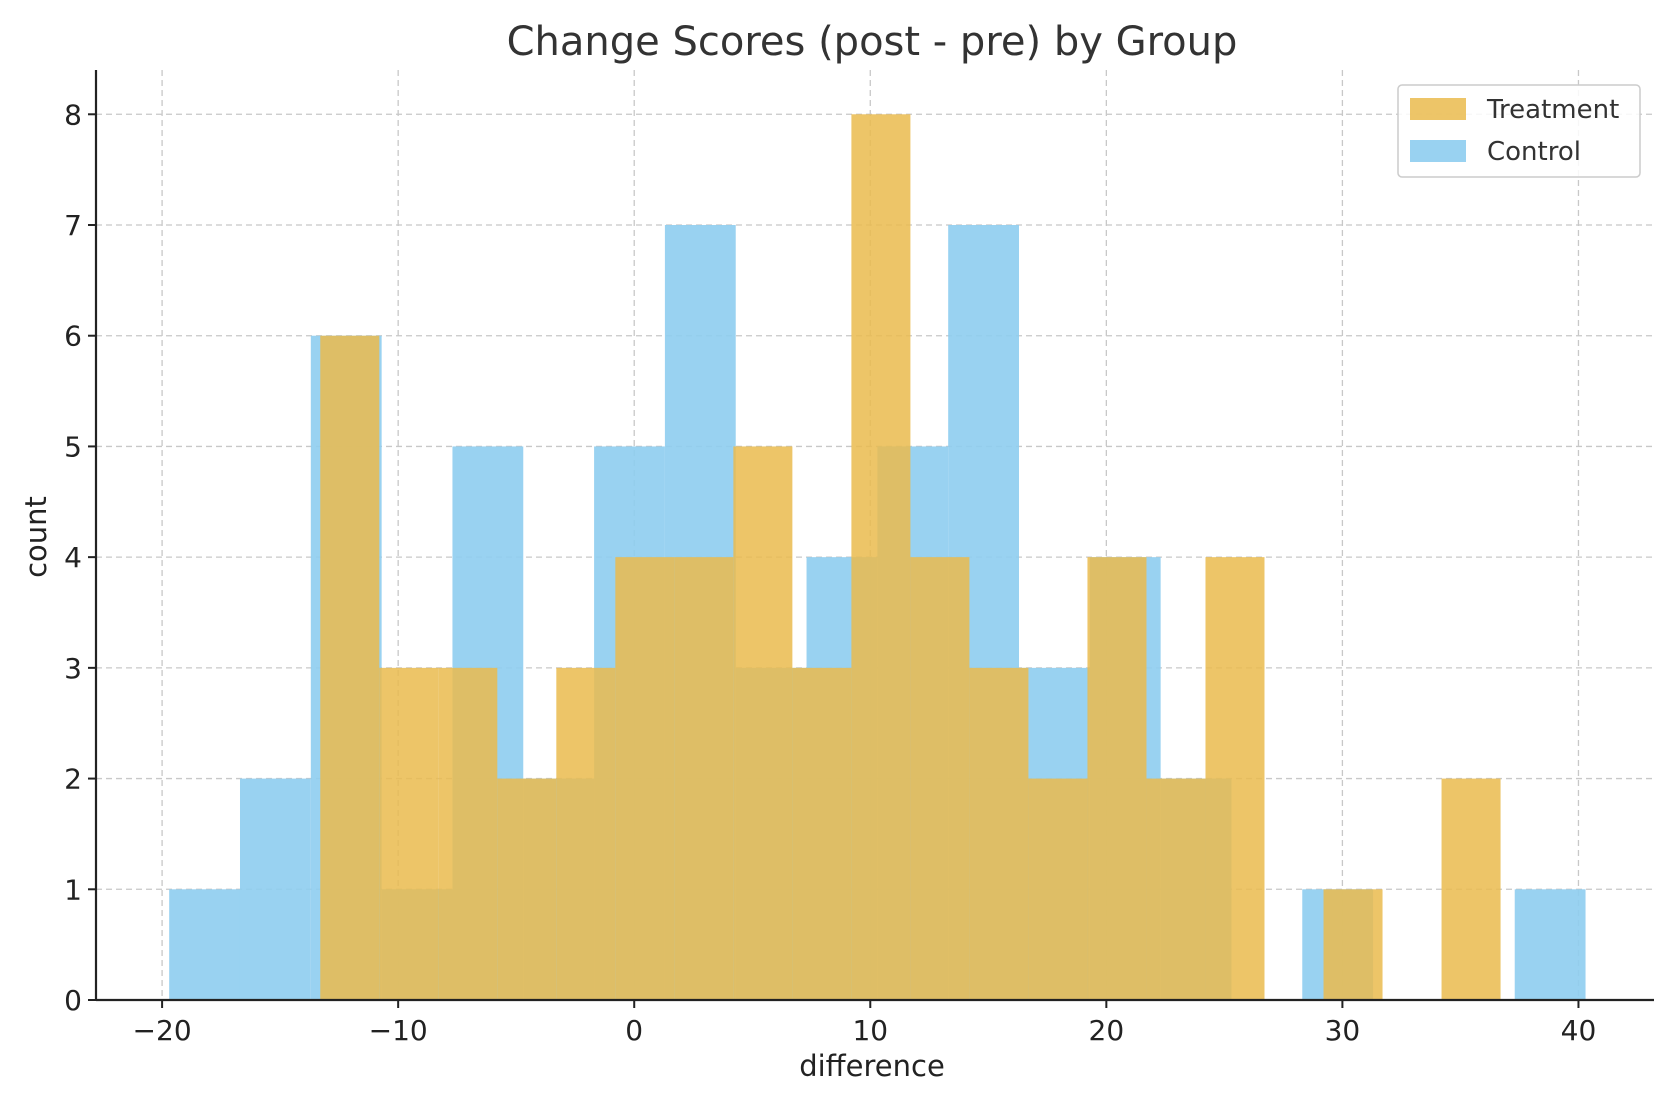 The height and width of the screenshot is (1101, 1665). What do you see at coordinates (73, 889) in the screenshot?
I see `y-tick-label: 1` at bounding box center [73, 889].